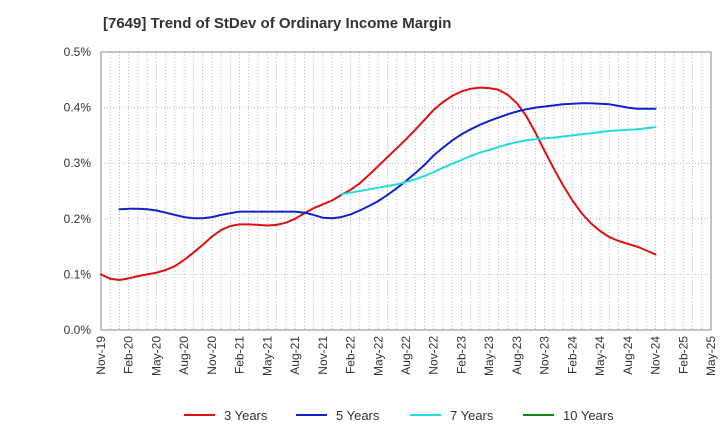  I want to click on x-tick-label: Aug-20, so click(184, 355).